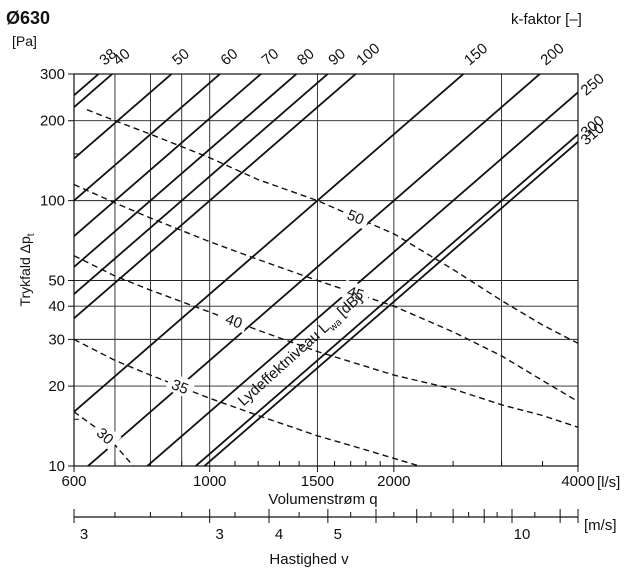 Image resolution: width=633 pixels, height=569 pixels. Describe the element at coordinates (476, 54) in the screenshot. I see `k-factor-label-150: 150` at that location.